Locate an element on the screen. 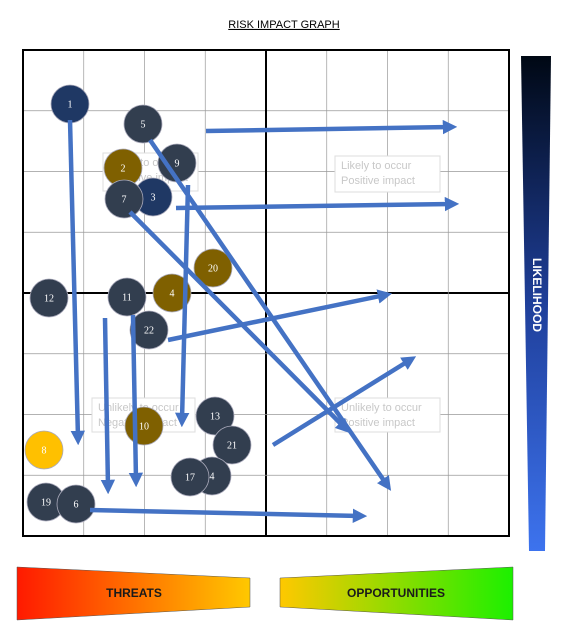 The width and height of the screenshot is (564, 632). quadrant-line: Unlikely to occur is located at coordinates (381, 408).